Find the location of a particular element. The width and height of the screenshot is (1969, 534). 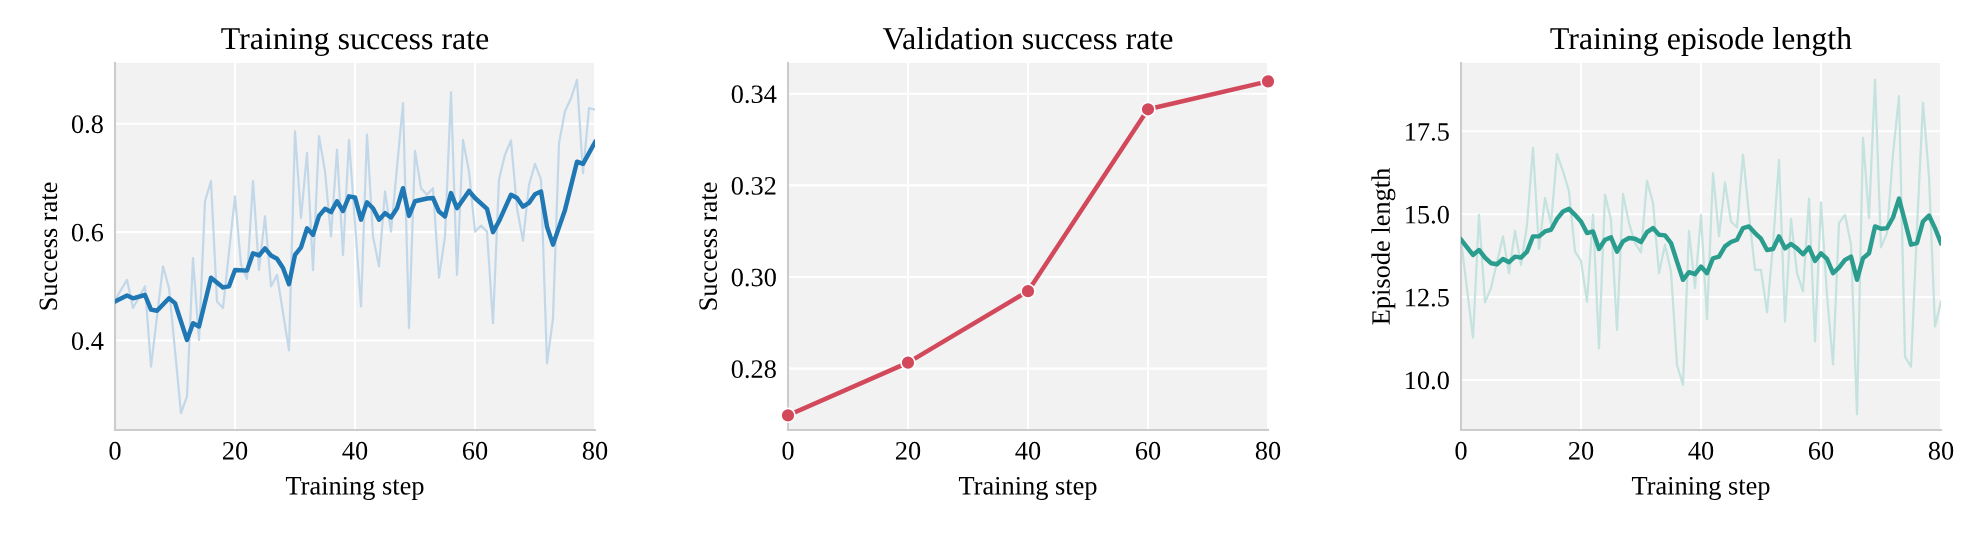

chart-title: Validation success rate is located at coordinates (1027, 38).